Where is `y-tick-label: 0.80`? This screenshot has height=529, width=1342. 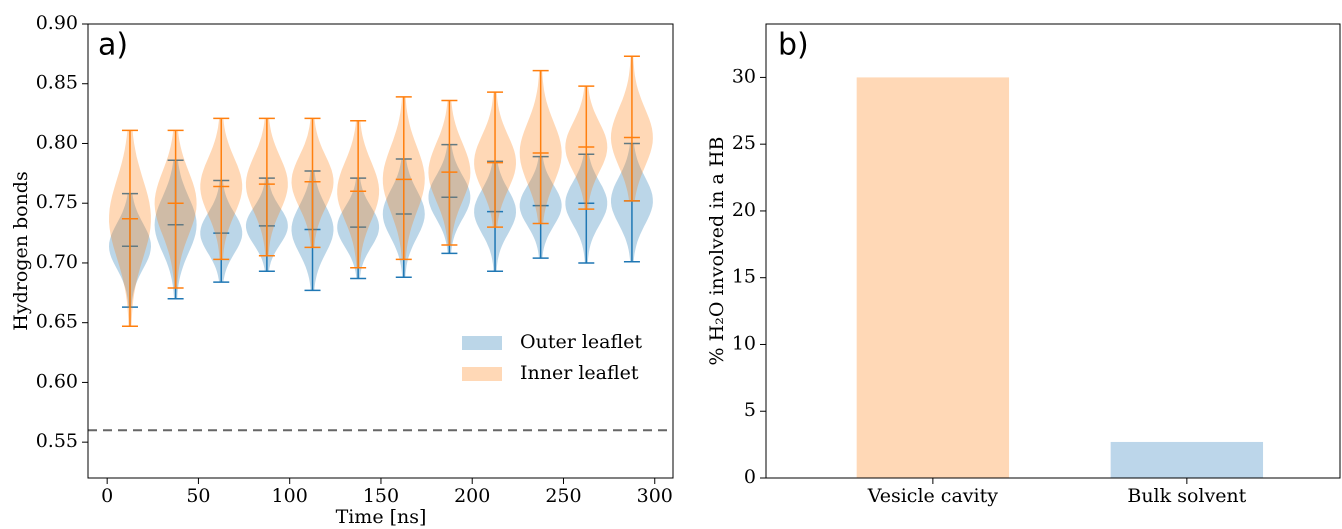 y-tick-label: 0.80 is located at coordinates (57, 142).